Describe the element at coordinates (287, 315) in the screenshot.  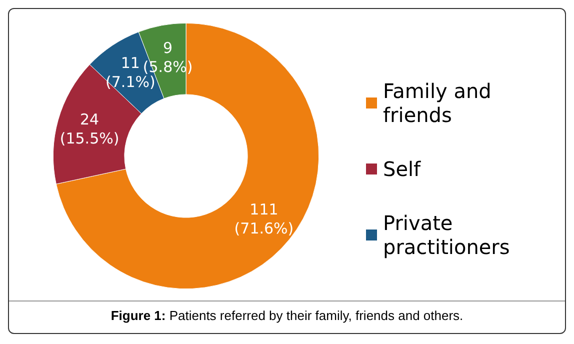
I see `caption: Figure 1: Patients referred by their family, friends and others.` at that location.